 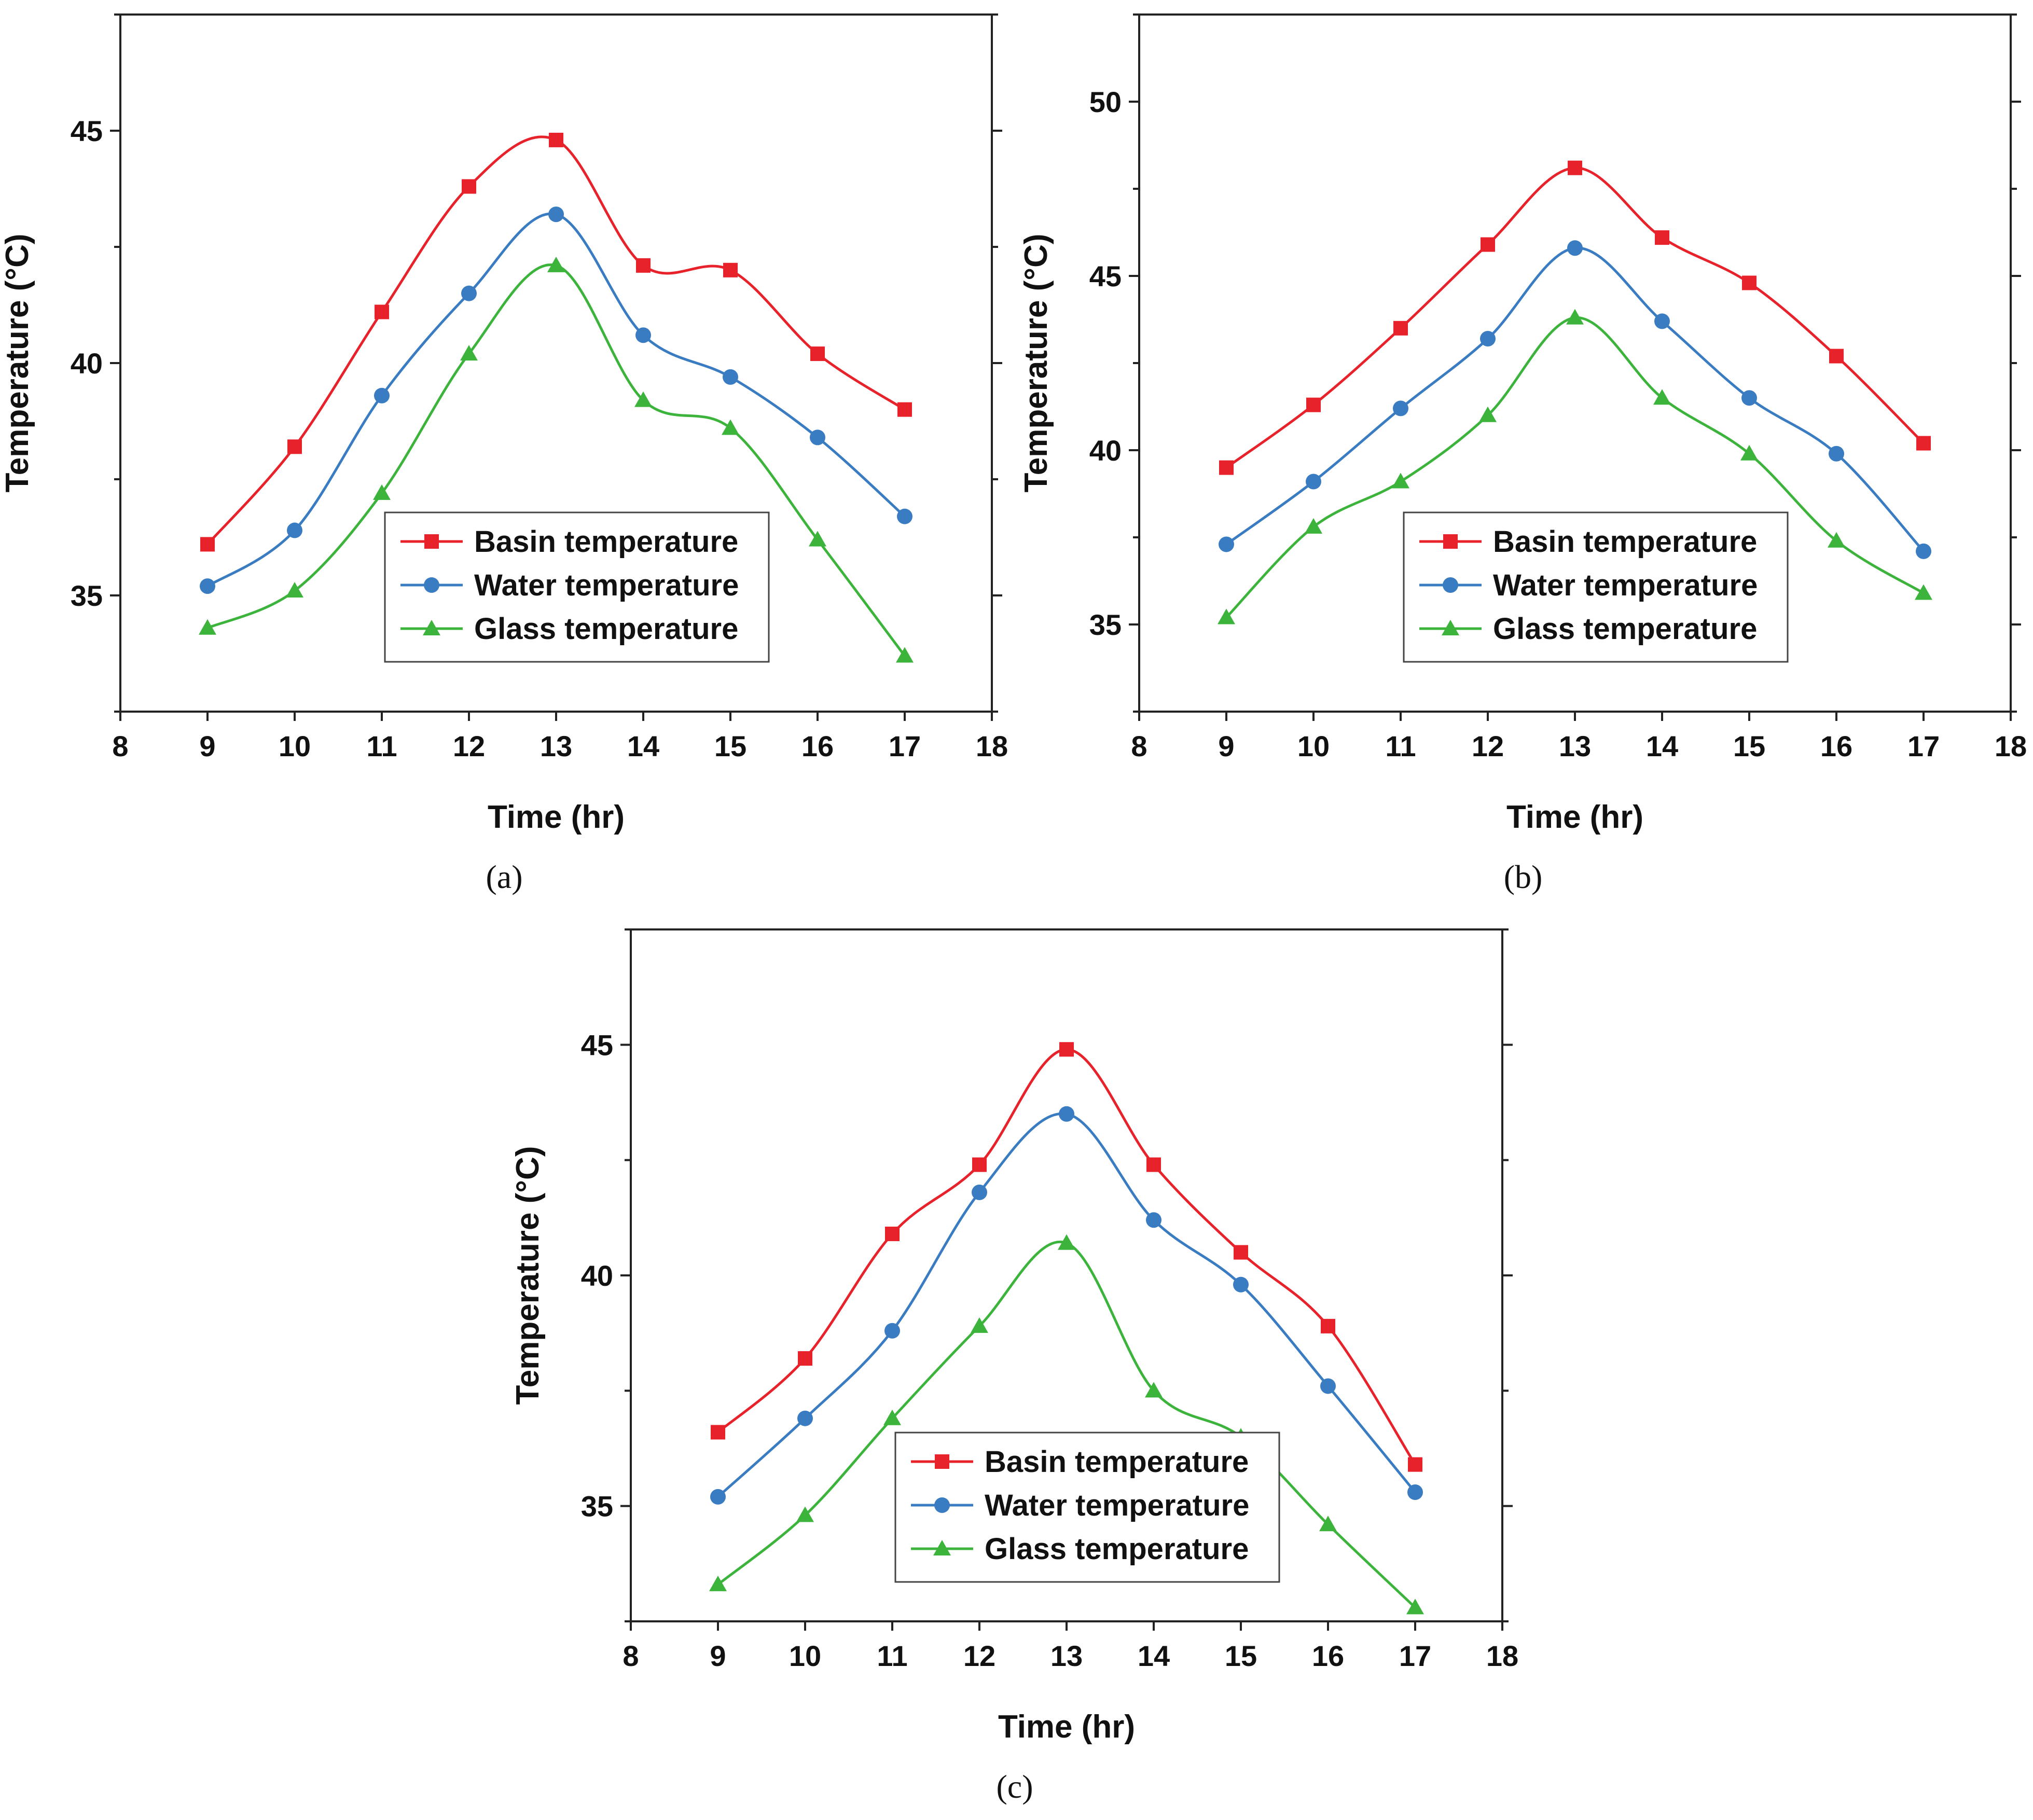 I want to click on panel-label: (a), so click(x=504, y=876).